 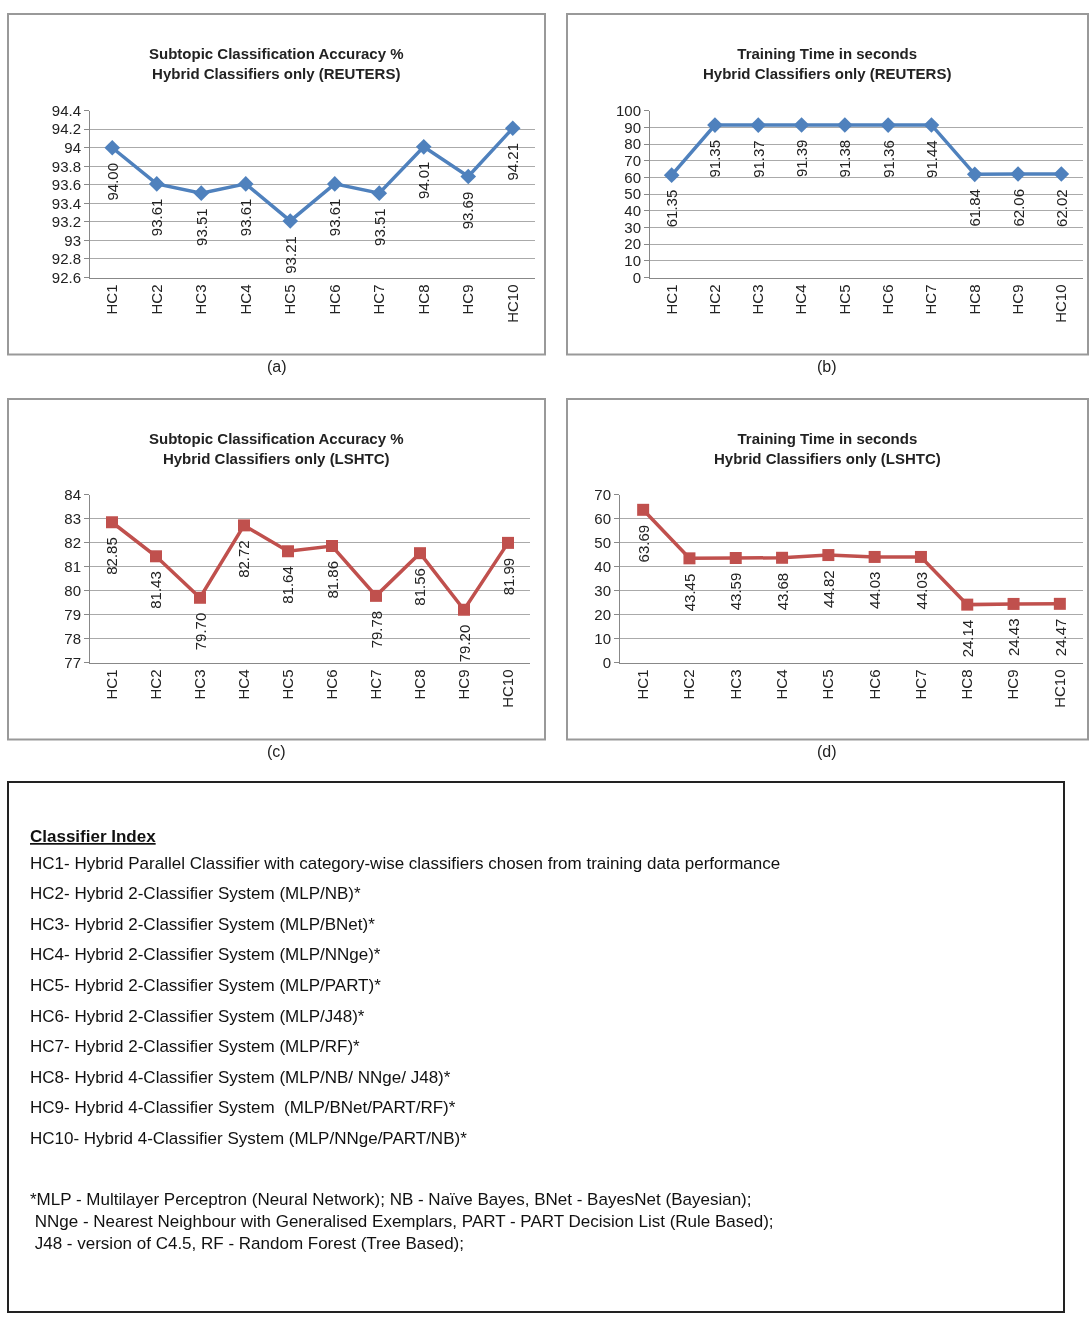 What do you see at coordinates (845, 158) in the screenshot?
I see `data-label: 91.38` at bounding box center [845, 158].